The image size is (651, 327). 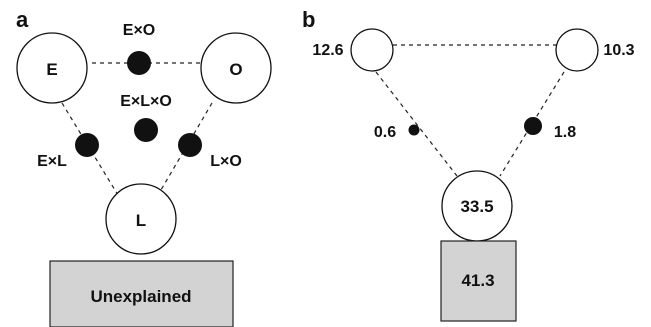 I want to click on dot-left, so click(x=414, y=130).